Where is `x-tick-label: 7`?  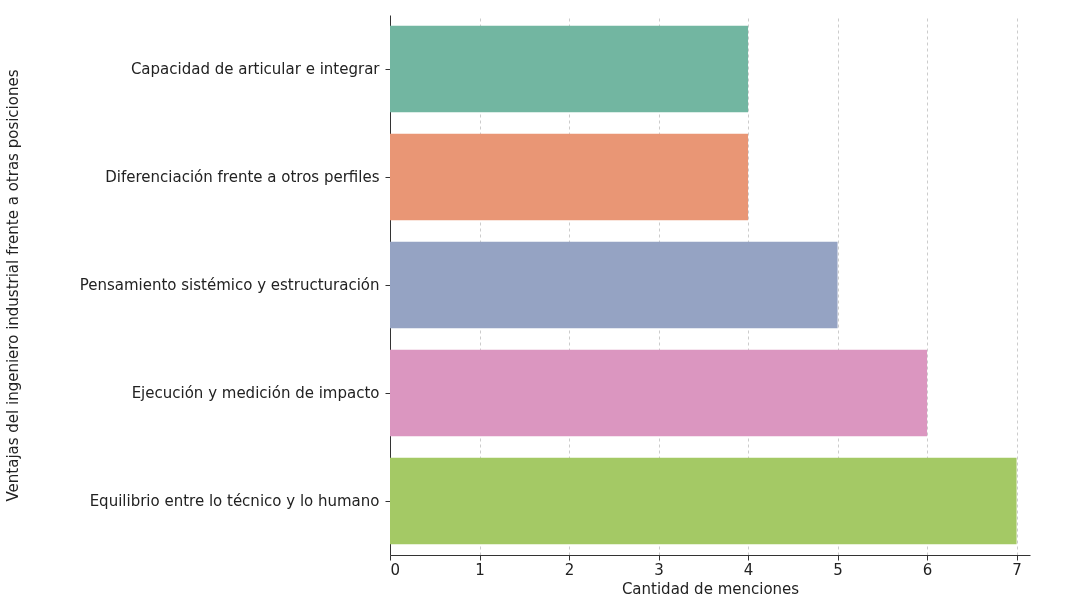
x-tick-label: 7 is located at coordinates (1017, 569).